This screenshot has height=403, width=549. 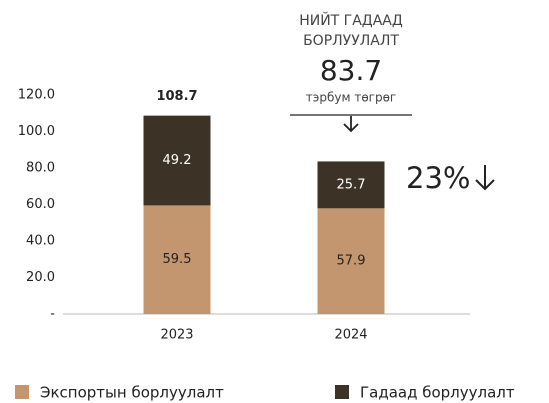 What do you see at coordinates (40, 168) in the screenshot?
I see `y-tick-label: 80.0` at bounding box center [40, 168].